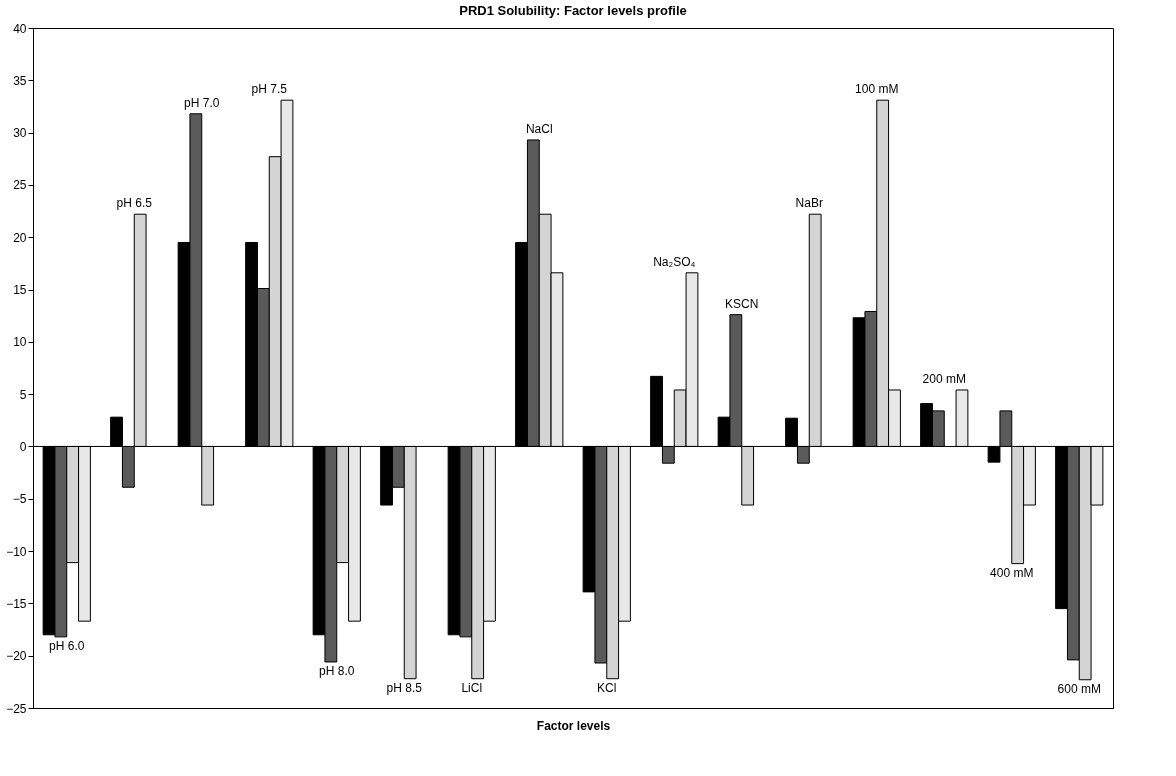  Describe the element at coordinates (67, 645) in the screenshot. I see `x-tick-label: pH 6.0` at that location.